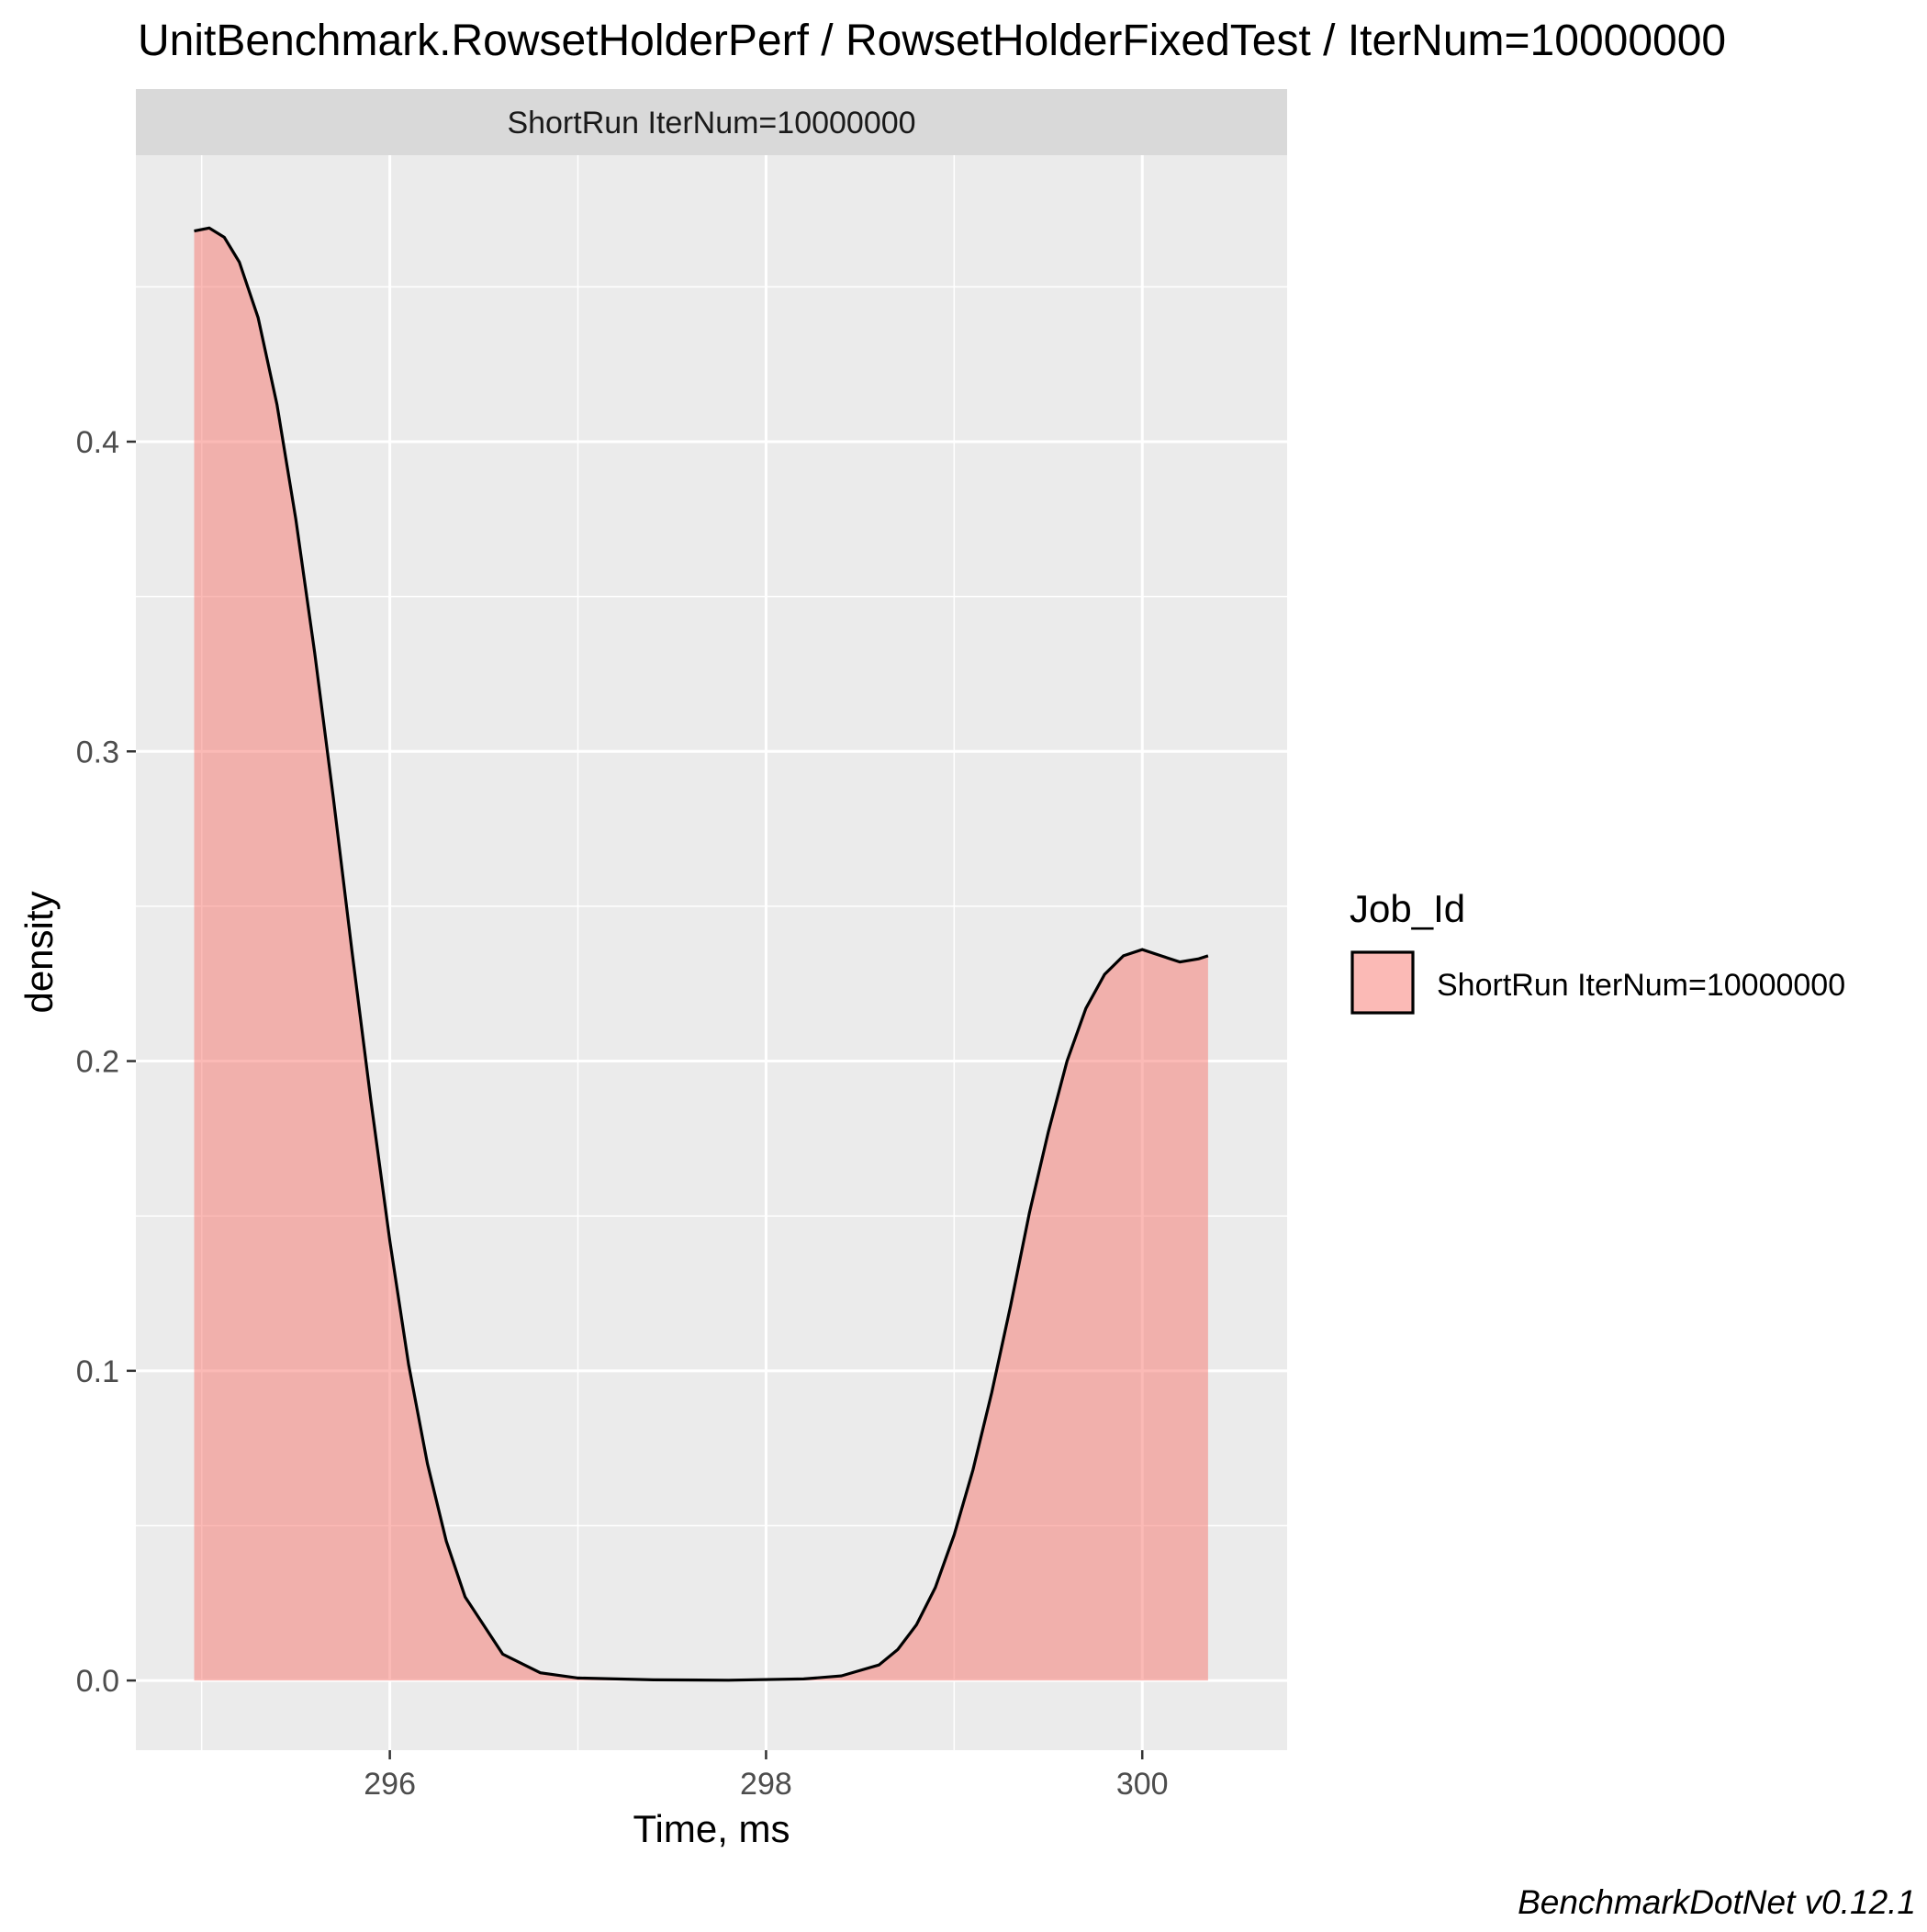  What do you see at coordinates (766, 1784) in the screenshot?
I see `x-tick-label: 298` at bounding box center [766, 1784].